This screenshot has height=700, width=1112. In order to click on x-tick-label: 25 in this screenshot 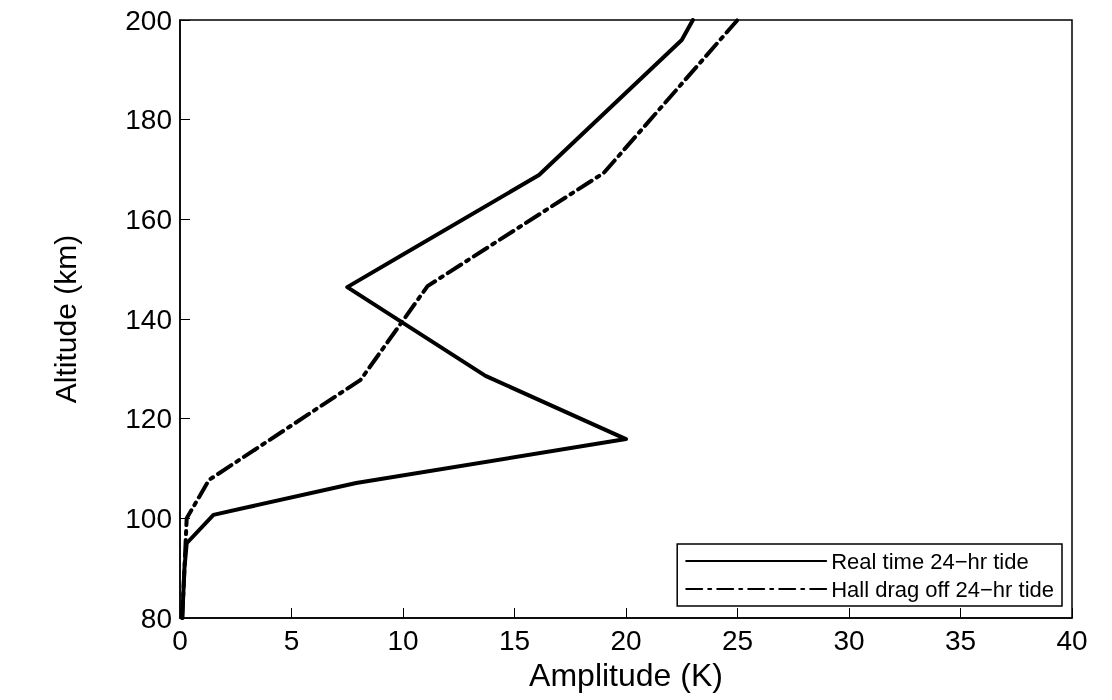, I will do `click(737, 640)`.